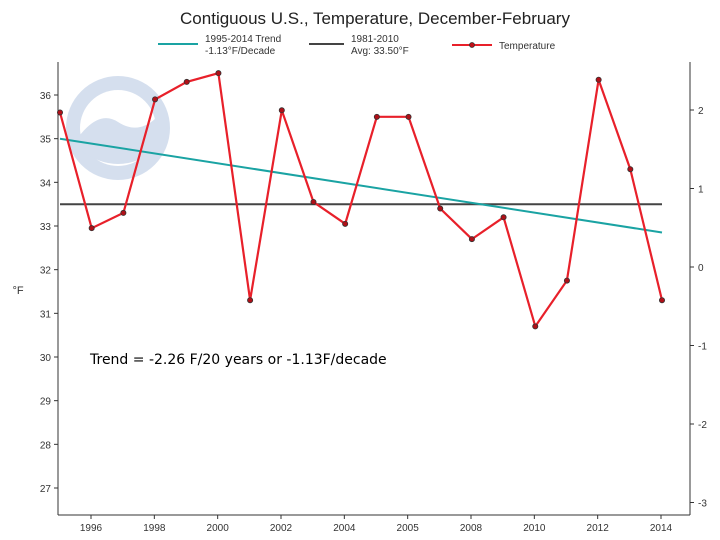 This screenshot has height=540, width=720. What do you see at coordinates (375, 39) in the screenshot?
I see `legend-avg-label: 1981-2010` at bounding box center [375, 39].